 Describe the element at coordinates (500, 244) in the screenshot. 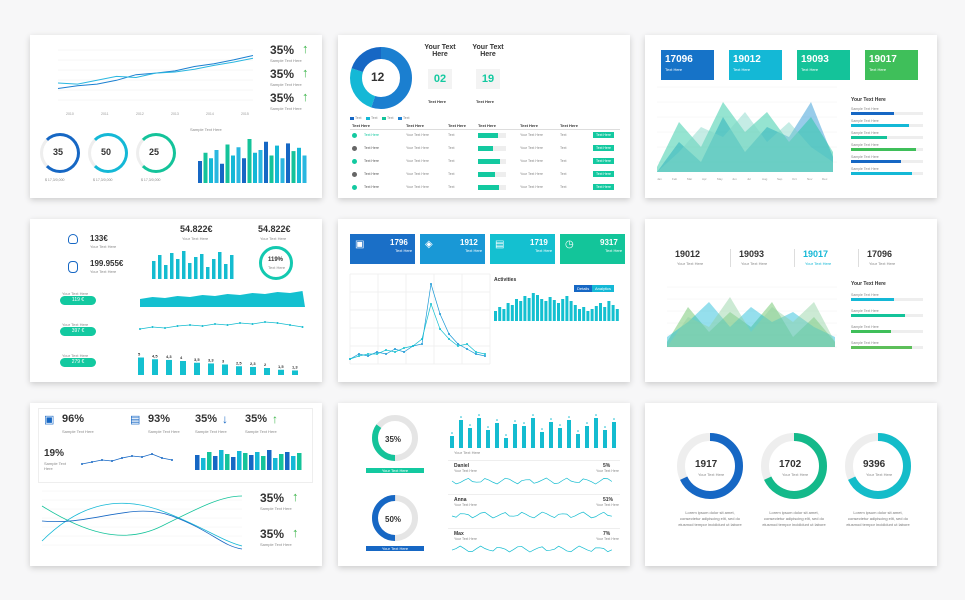

I see `presentation-icon: ▤` at that location.